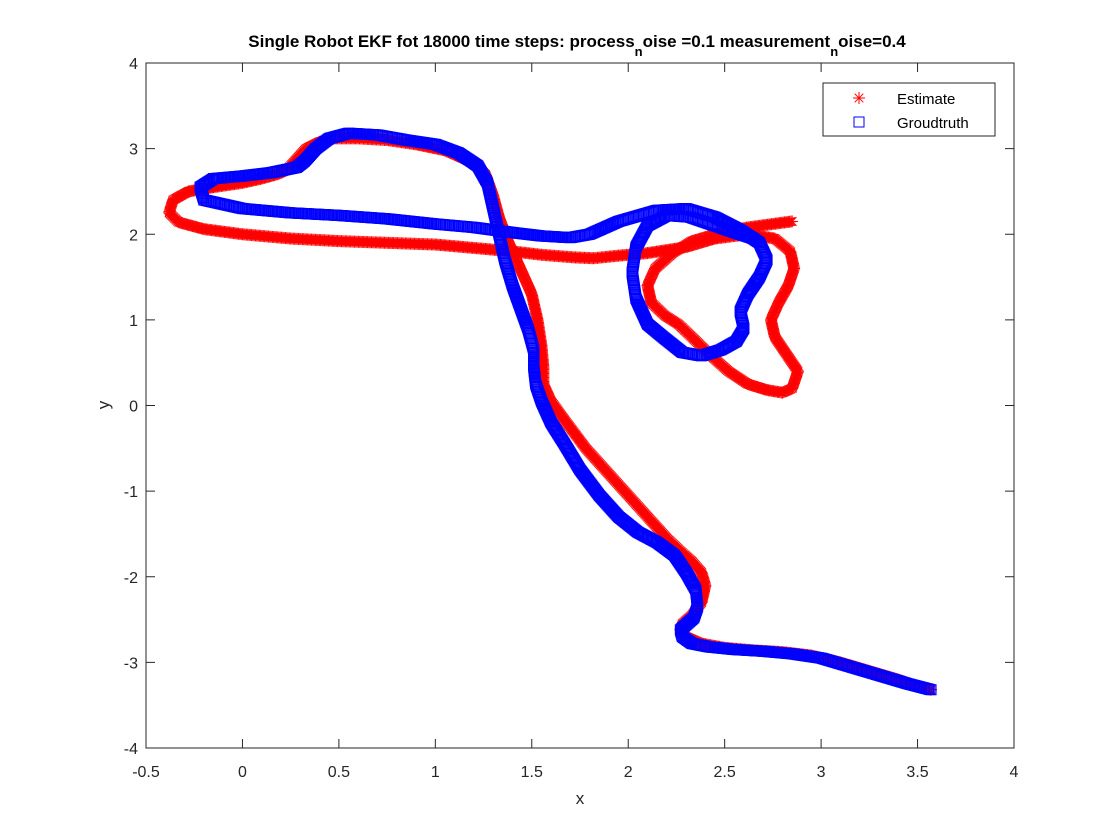  I want to click on y-tick-label: -3, so click(131, 663).